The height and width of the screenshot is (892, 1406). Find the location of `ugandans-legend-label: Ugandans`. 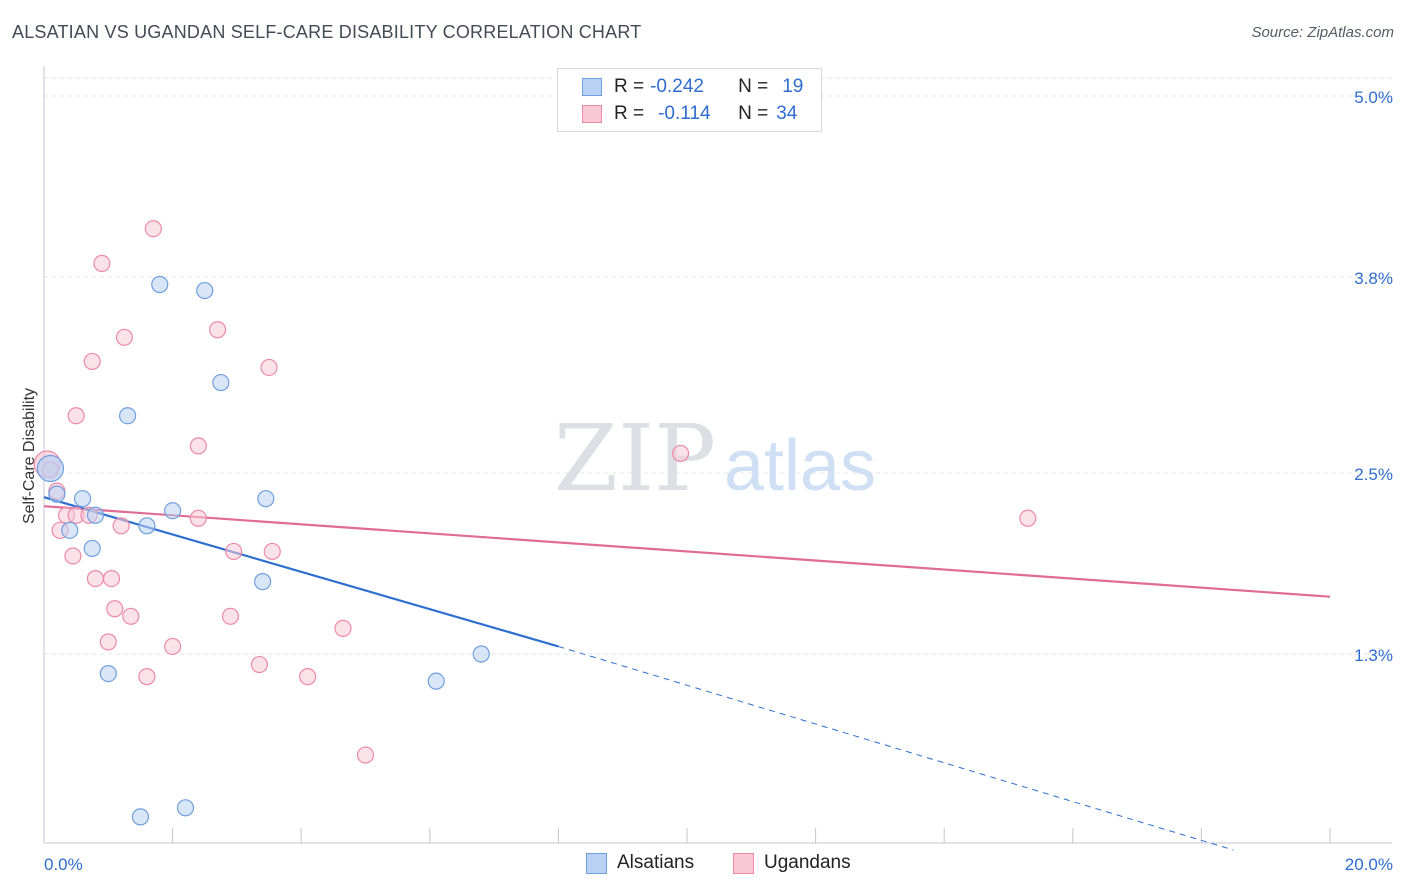

ugandans-legend-label: Ugandans is located at coordinates (807, 862).